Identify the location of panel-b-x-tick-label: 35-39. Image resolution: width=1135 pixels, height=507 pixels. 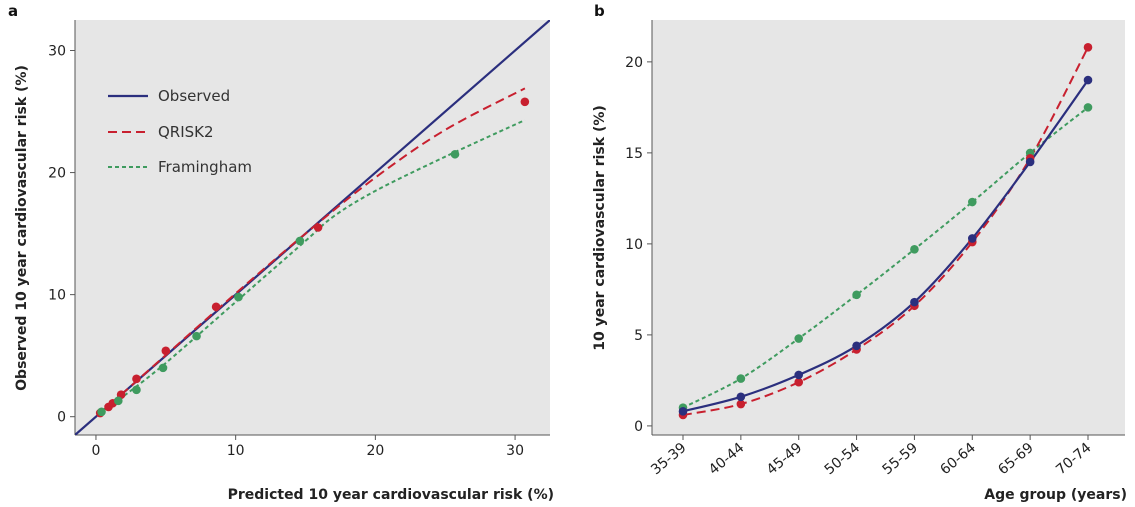
(668, 459).